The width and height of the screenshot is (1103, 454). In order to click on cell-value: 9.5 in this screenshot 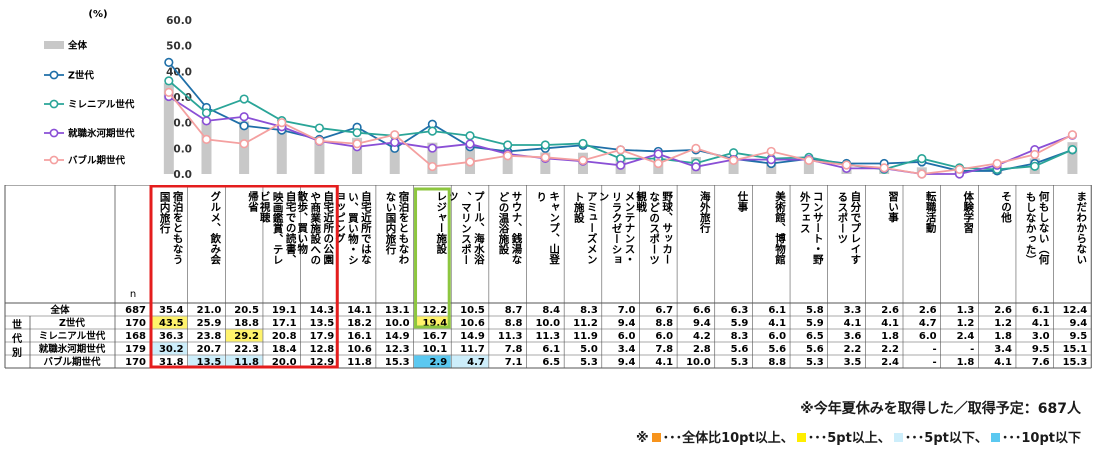, I will do `click(1079, 336)`.